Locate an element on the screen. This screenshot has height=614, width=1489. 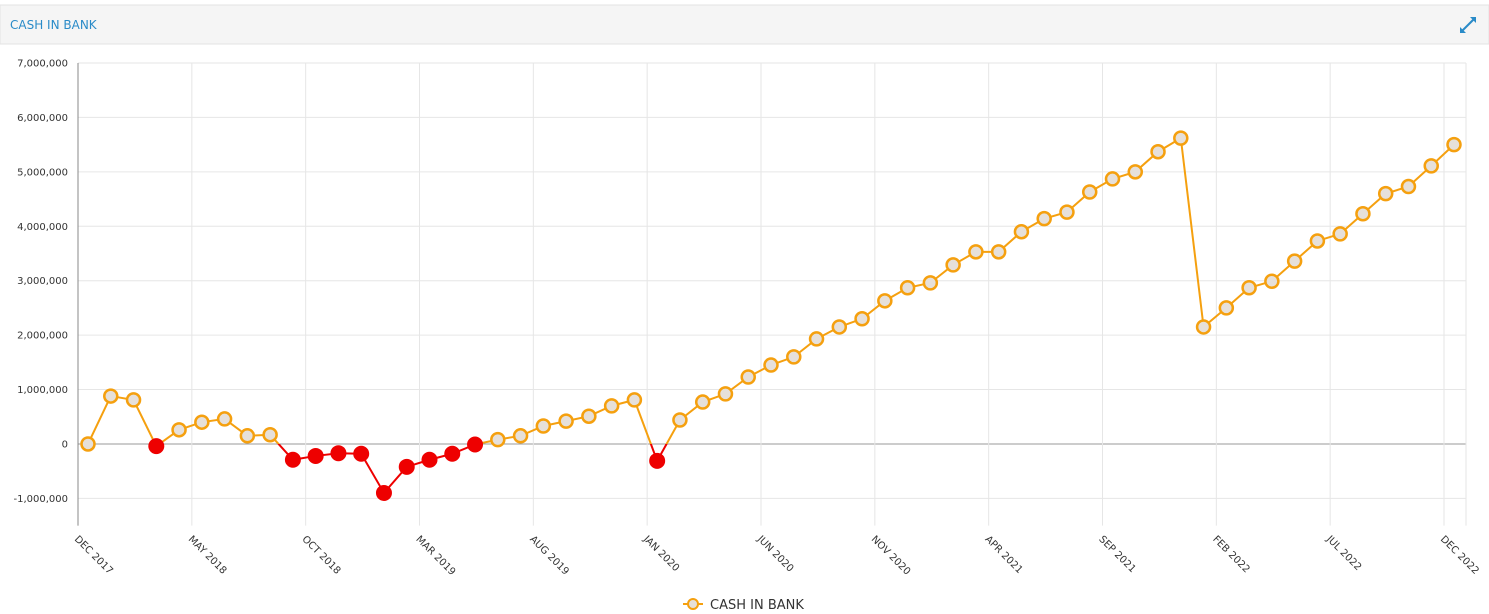
x-tick-label: AUG 2019 is located at coordinates (549, 556).